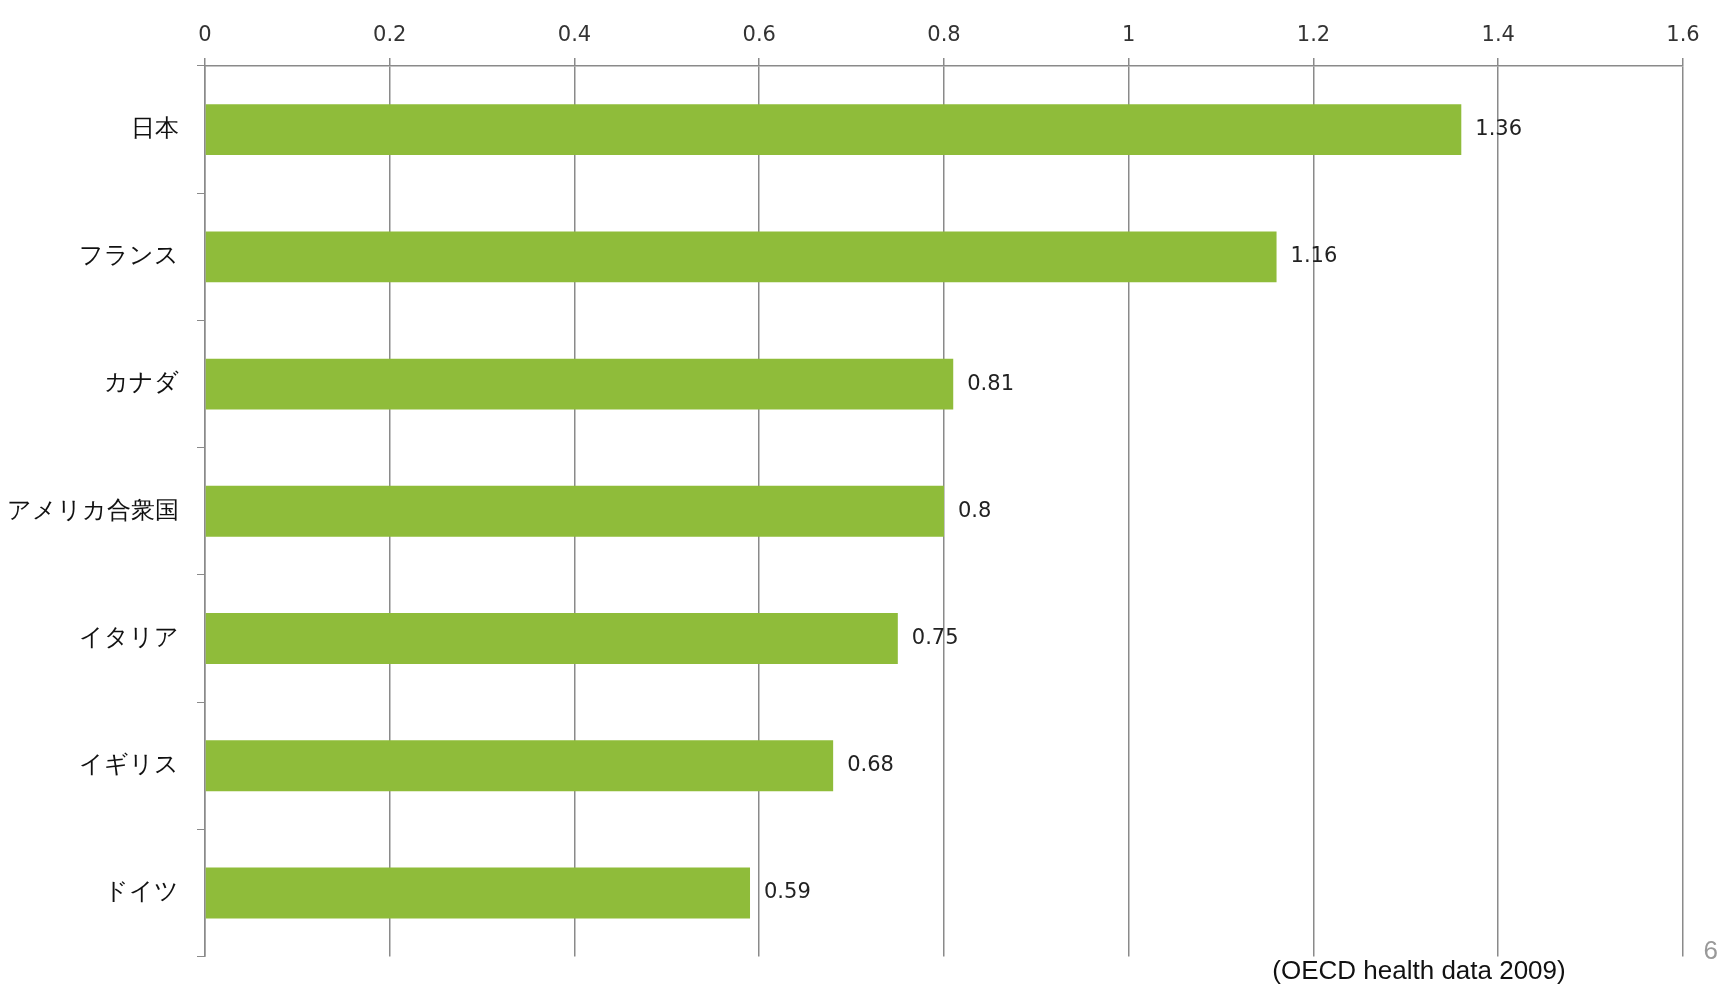 This screenshot has height=989, width=1720. What do you see at coordinates (935, 636) in the screenshot?
I see `data-label: 0.75` at bounding box center [935, 636].